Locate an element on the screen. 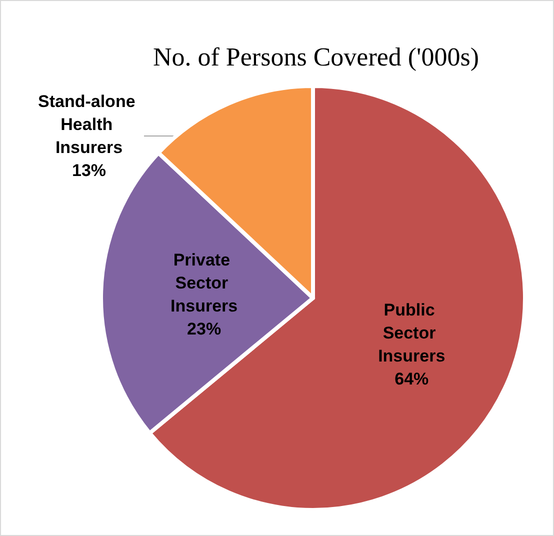 Image resolution: width=554 pixels, height=536 pixels. slice-label: Public Sector Insurers is located at coordinates (412, 333).